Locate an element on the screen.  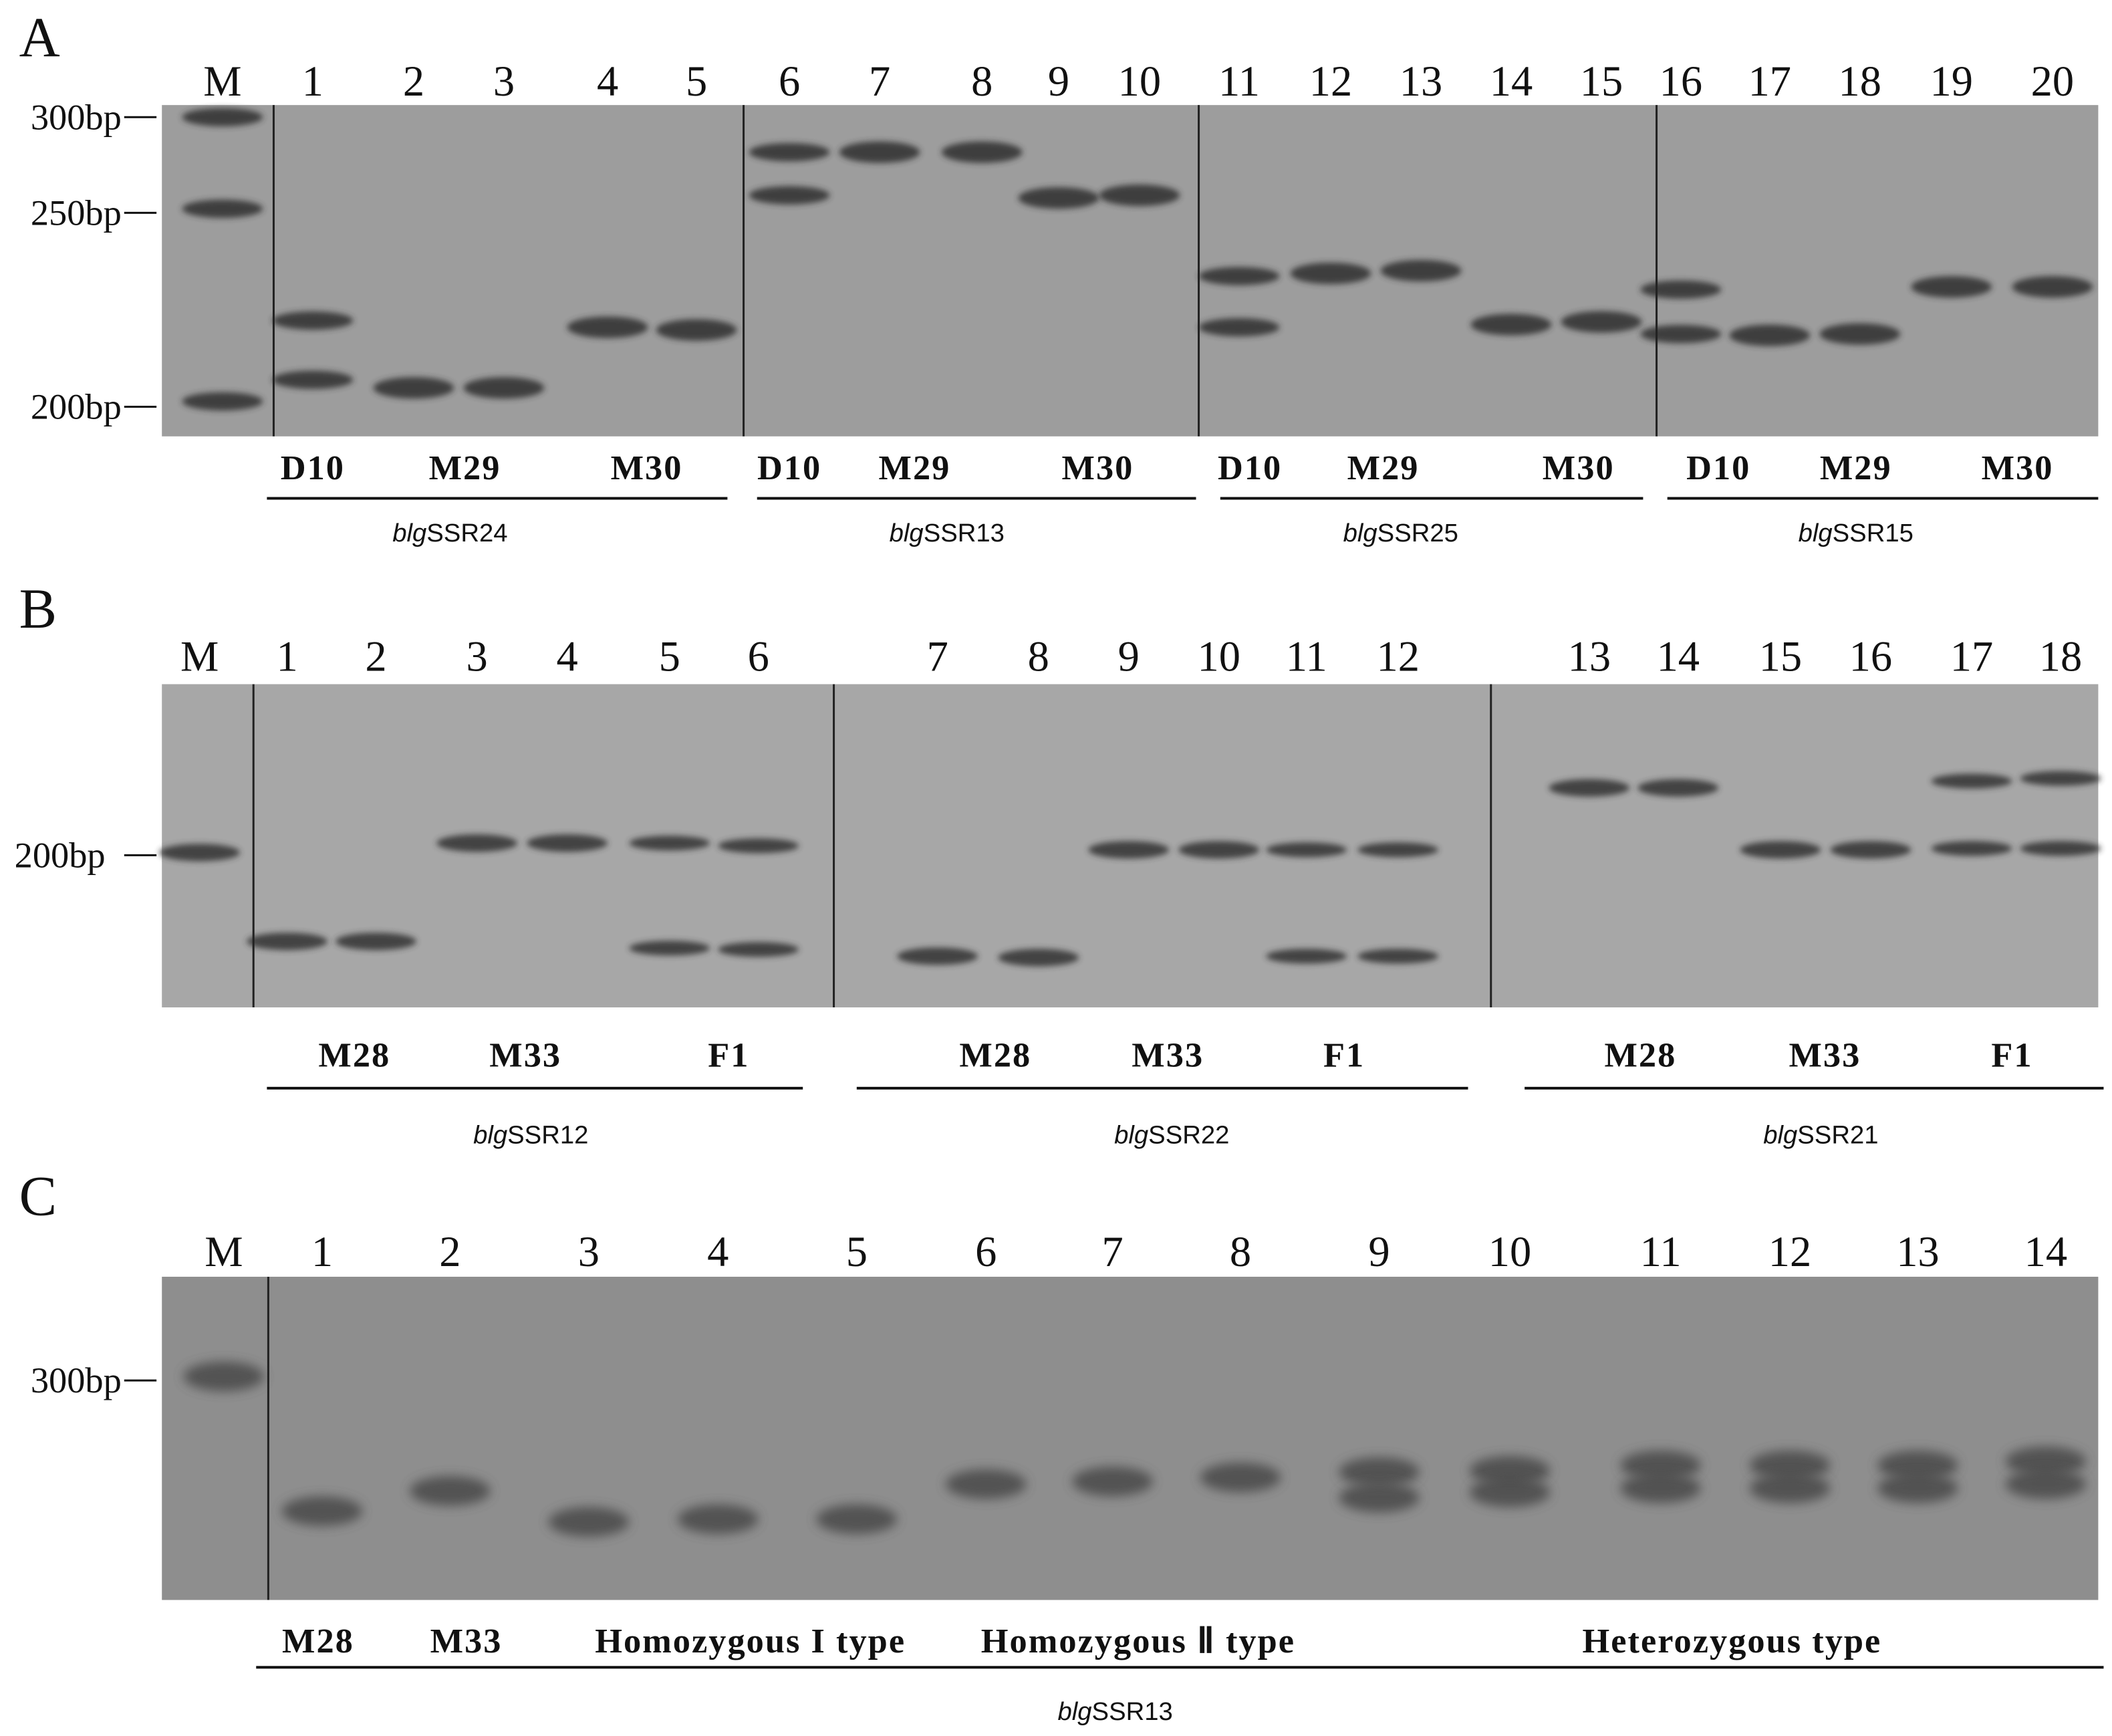
lane-number: 2 is located at coordinates (413, 81).